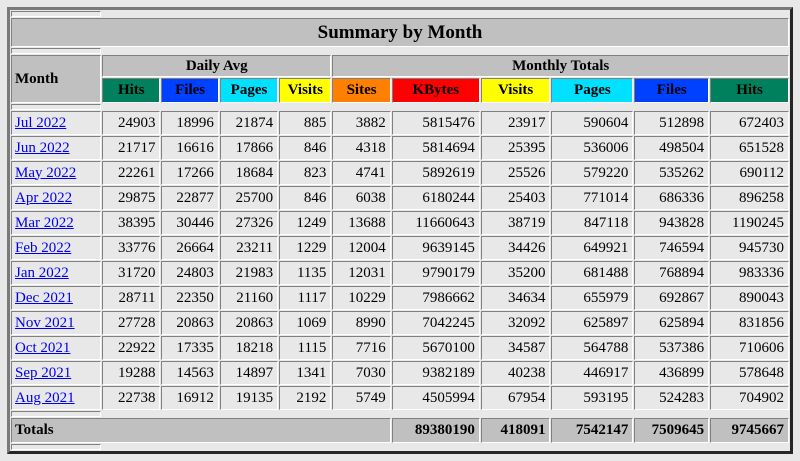 The image size is (800, 461). I want to click on cell-hits-total: 890043, so click(749, 298).